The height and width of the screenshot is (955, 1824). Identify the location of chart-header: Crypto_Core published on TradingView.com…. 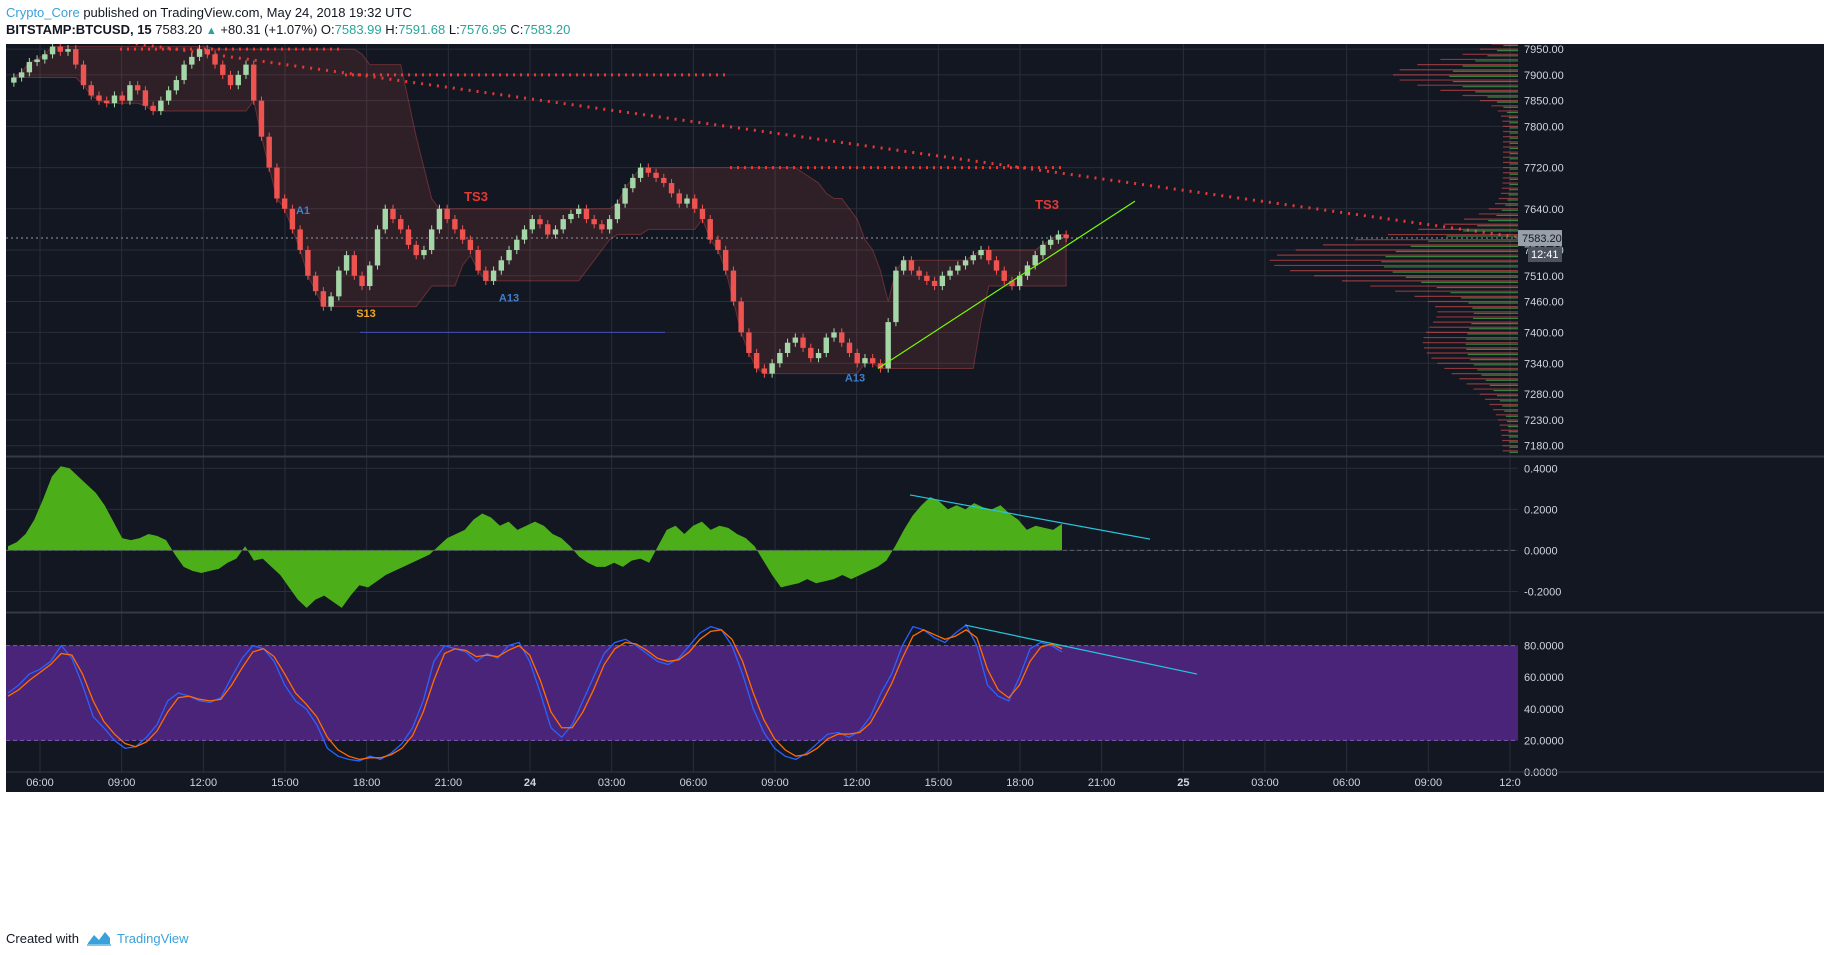
(912, 22).